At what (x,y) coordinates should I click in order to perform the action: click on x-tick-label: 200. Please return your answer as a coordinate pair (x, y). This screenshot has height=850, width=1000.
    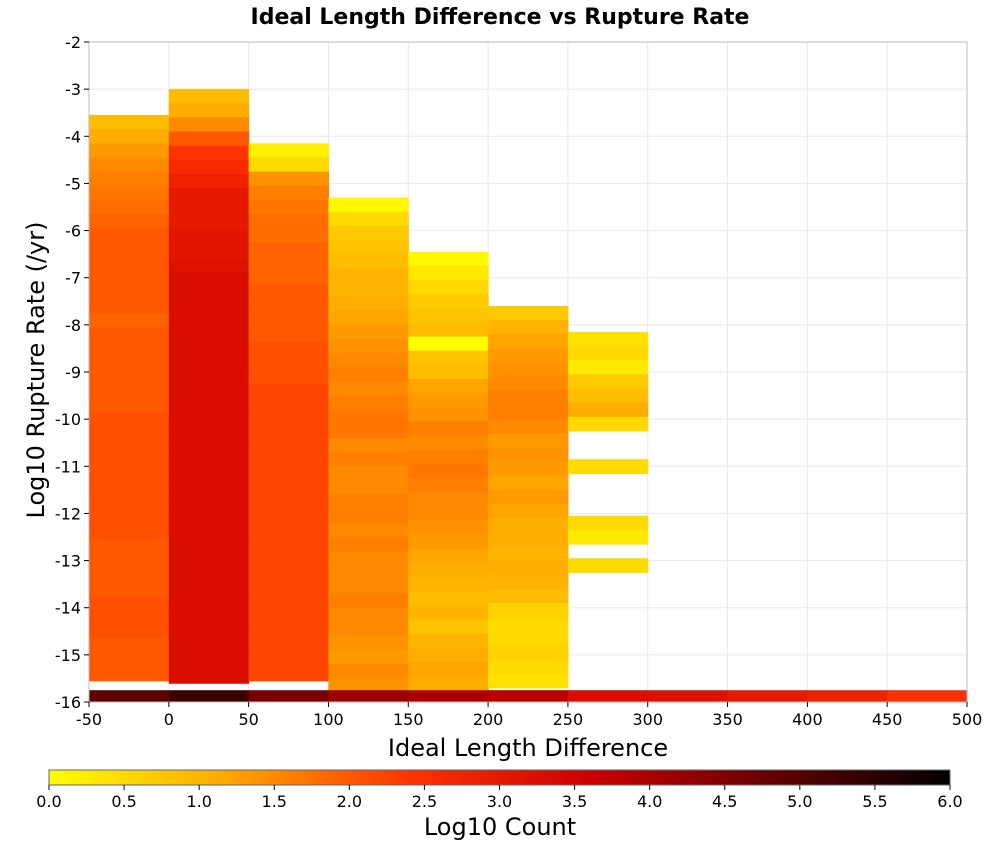
    Looking at the image, I should click on (488, 719).